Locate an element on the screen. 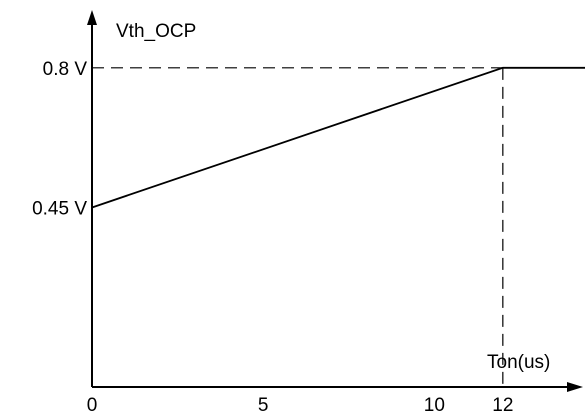 Image resolution: width=585 pixels, height=416 pixels. x-tick-label: 5 is located at coordinates (263, 405).